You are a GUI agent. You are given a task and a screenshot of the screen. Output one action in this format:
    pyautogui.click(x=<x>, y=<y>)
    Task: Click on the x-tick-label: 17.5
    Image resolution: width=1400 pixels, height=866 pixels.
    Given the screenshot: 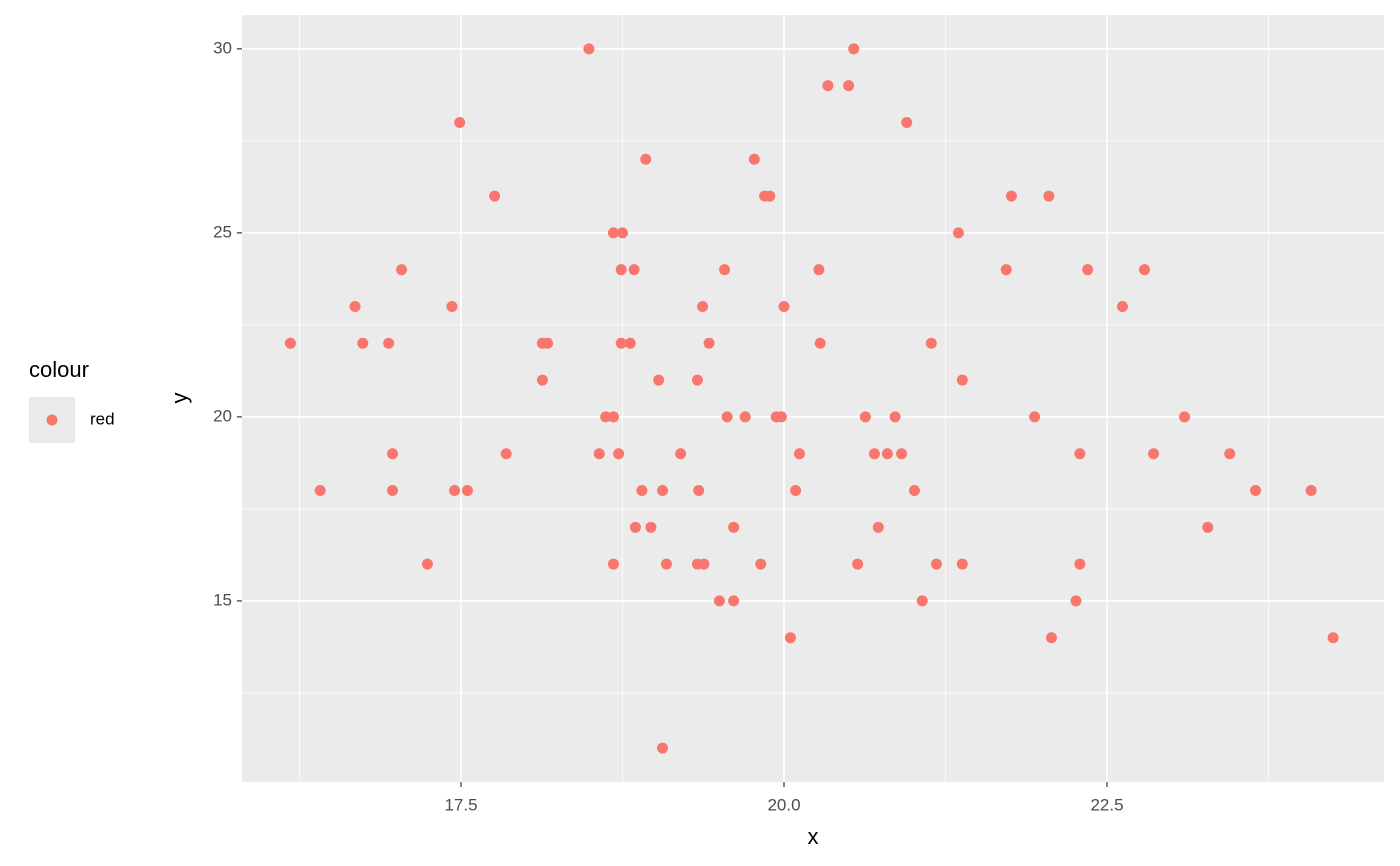 What is the action you would take?
    pyautogui.click(x=460, y=804)
    